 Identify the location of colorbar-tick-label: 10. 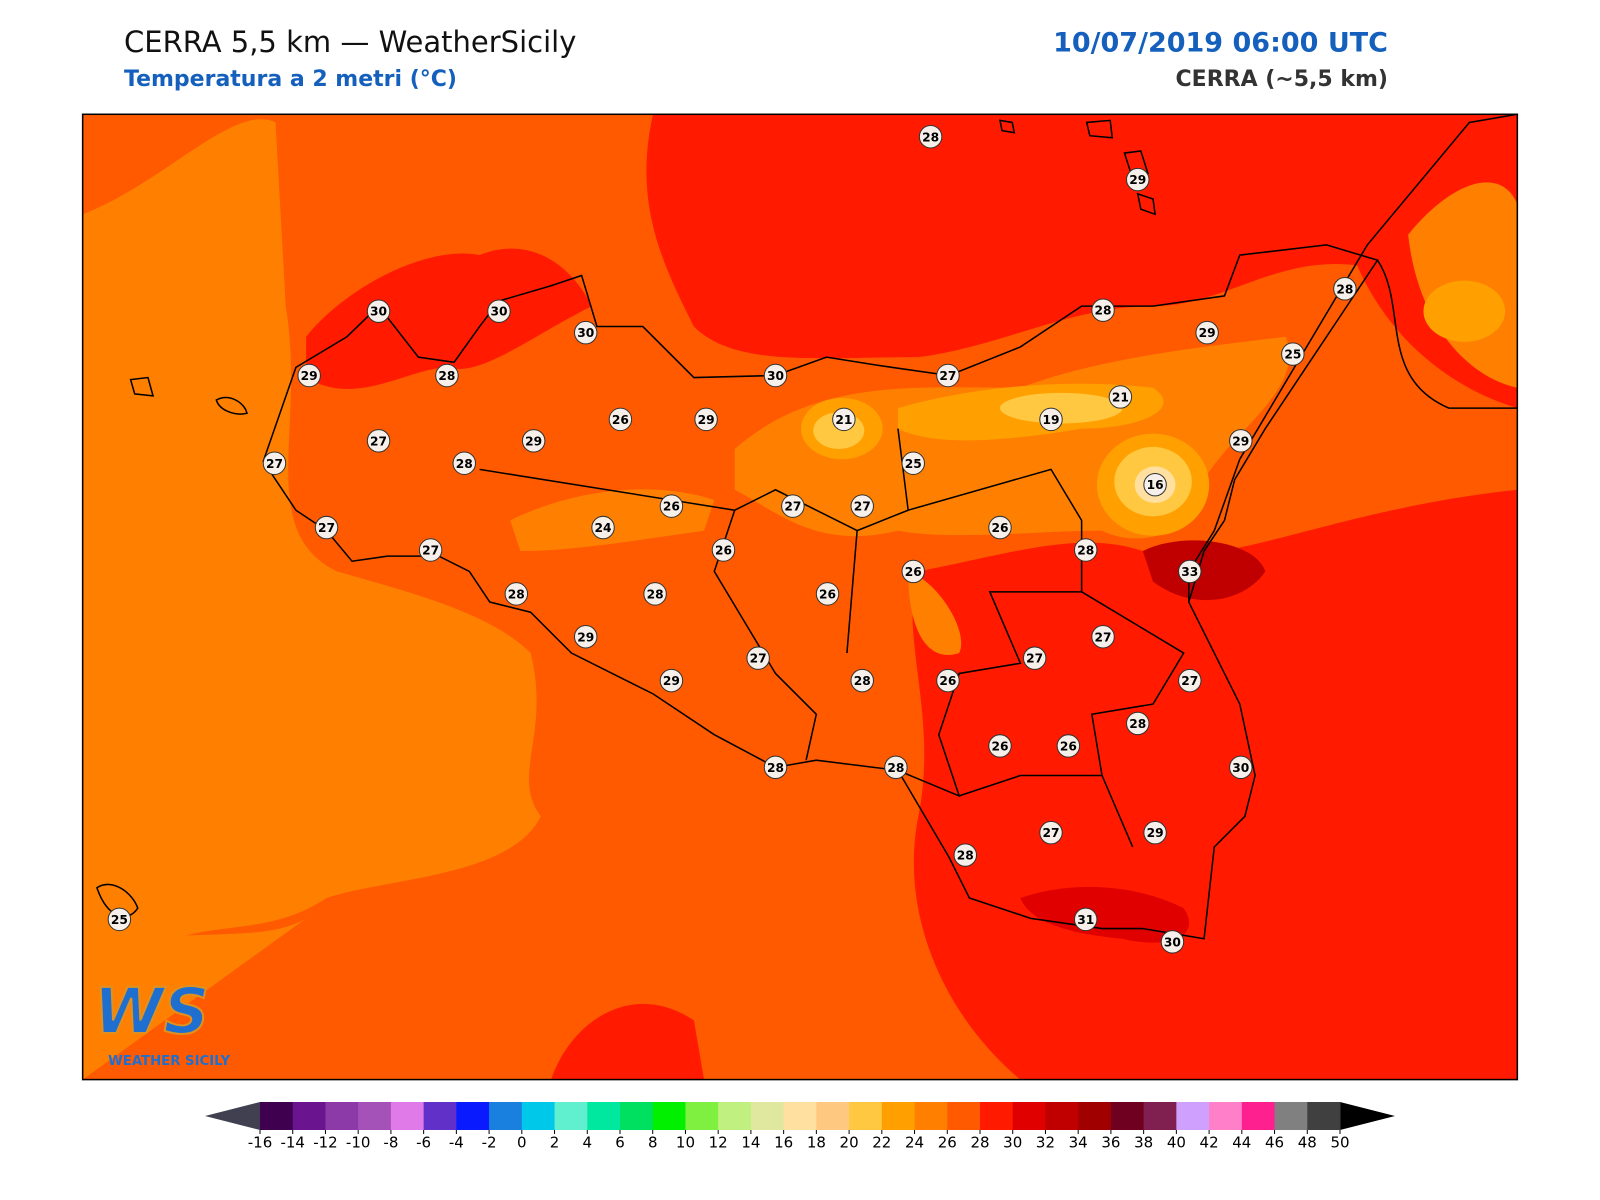
(685, 1143).